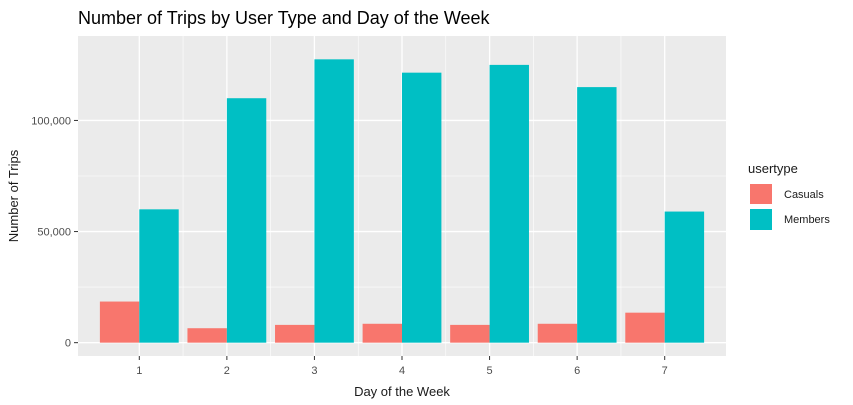  Describe the element at coordinates (227, 371) in the screenshot. I see `x-tick-label: 2` at that location.